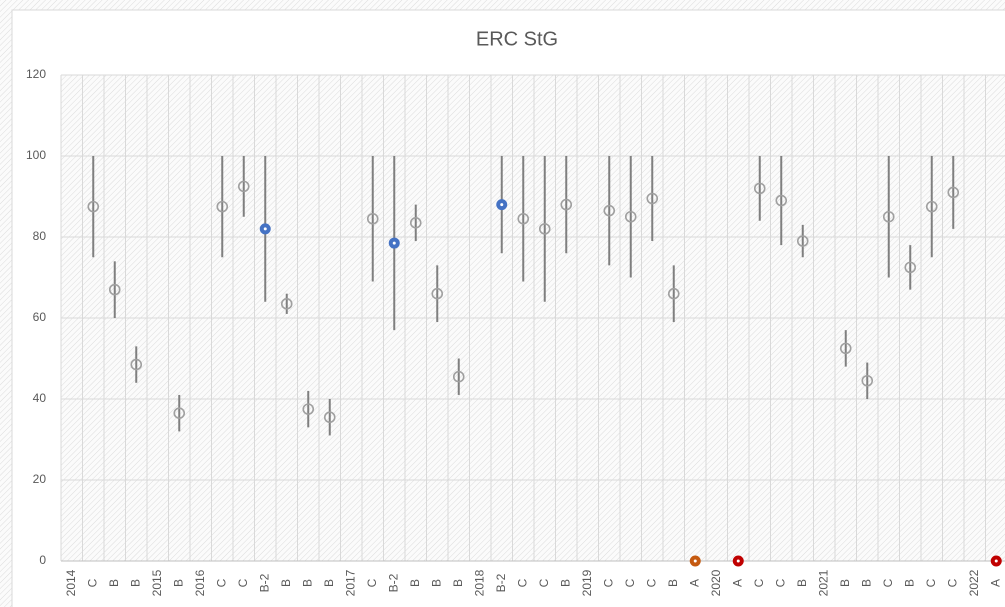  What do you see at coordinates (479, 582) in the screenshot?
I see `x-tick-label: 2018` at bounding box center [479, 582].